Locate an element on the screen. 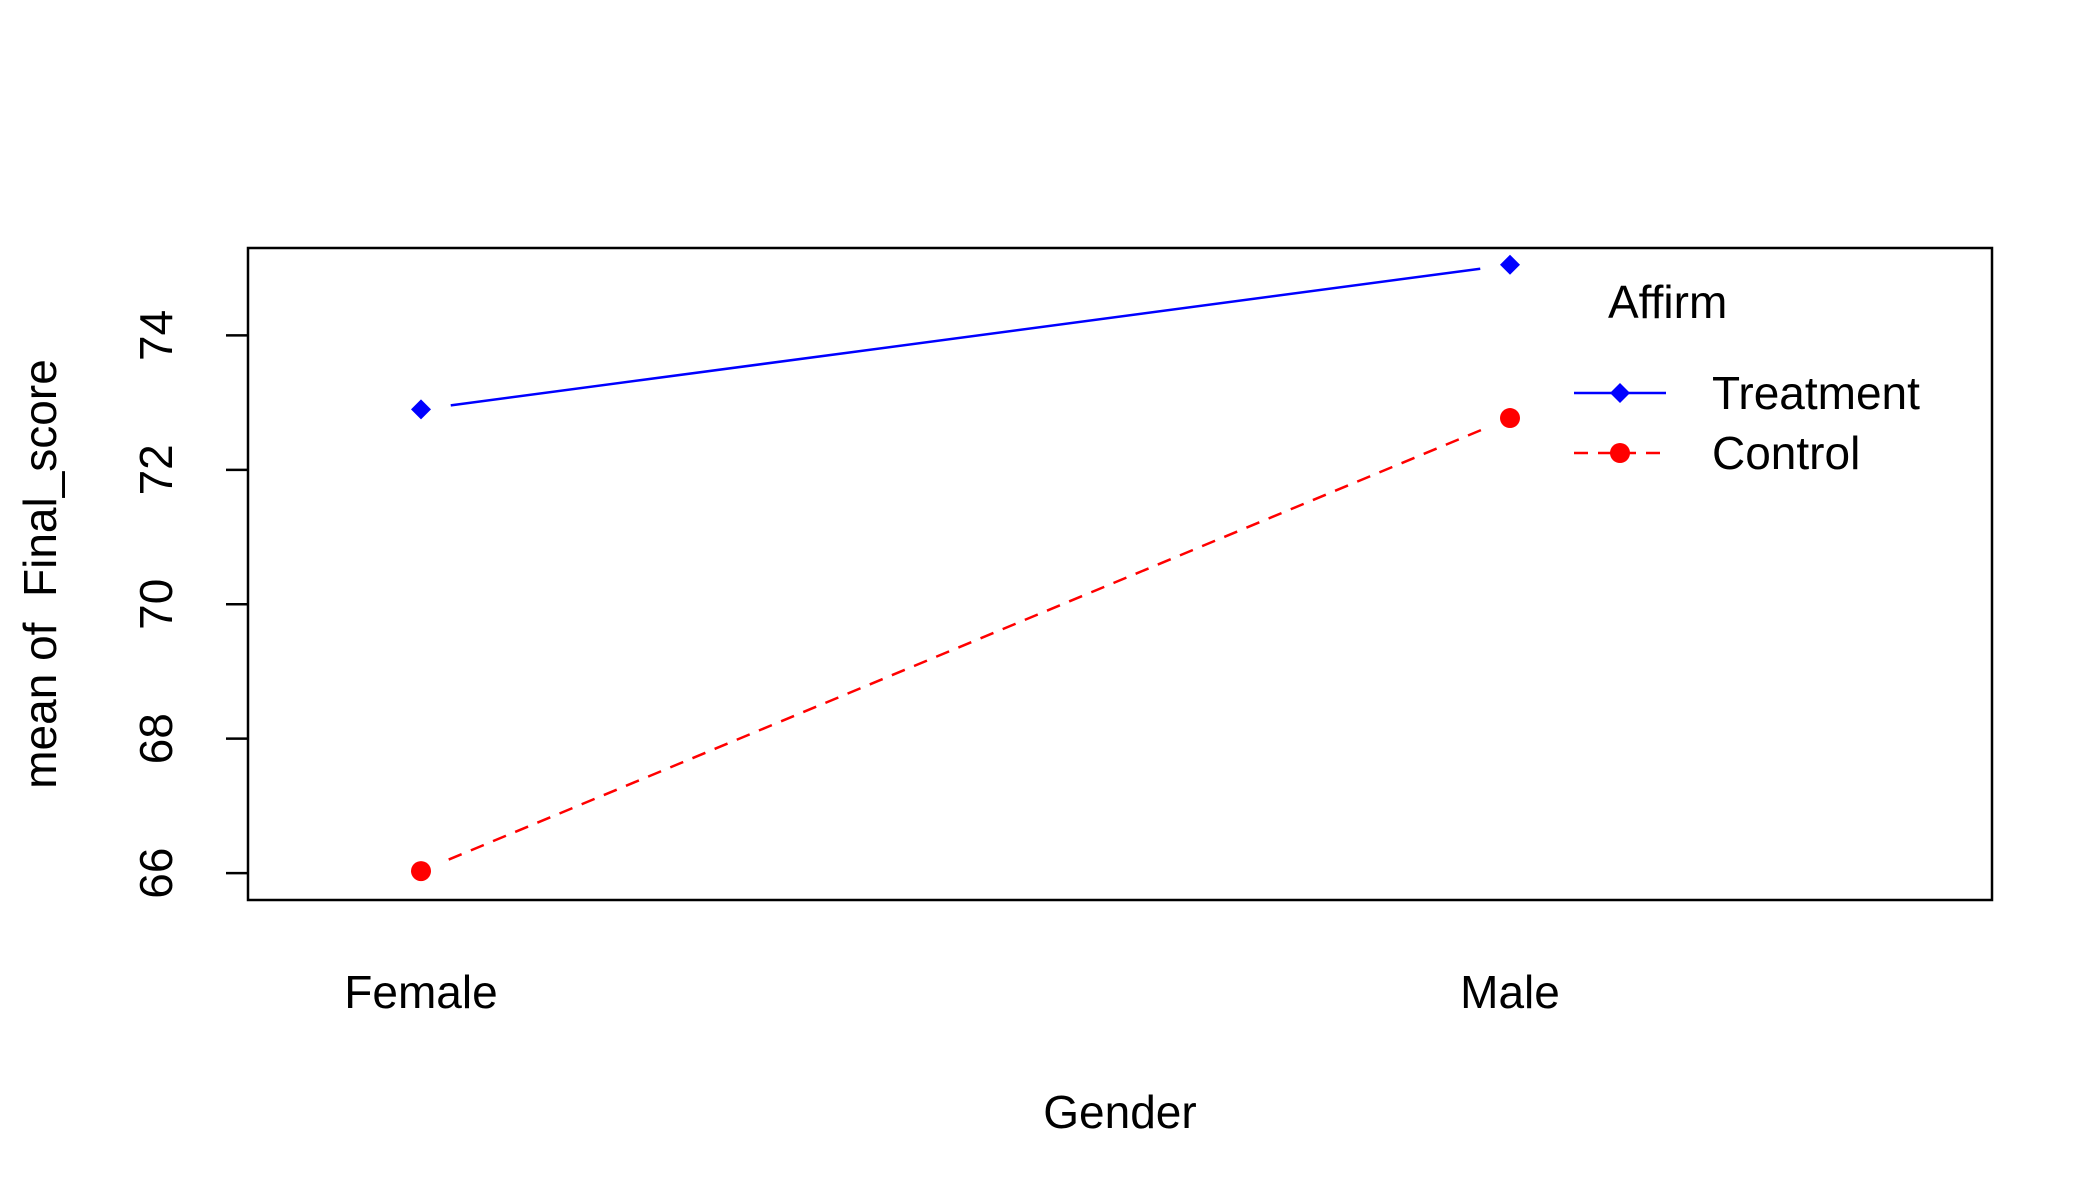 The image size is (2100, 1200). y-tick-label: 70 is located at coordinates (156, 604).